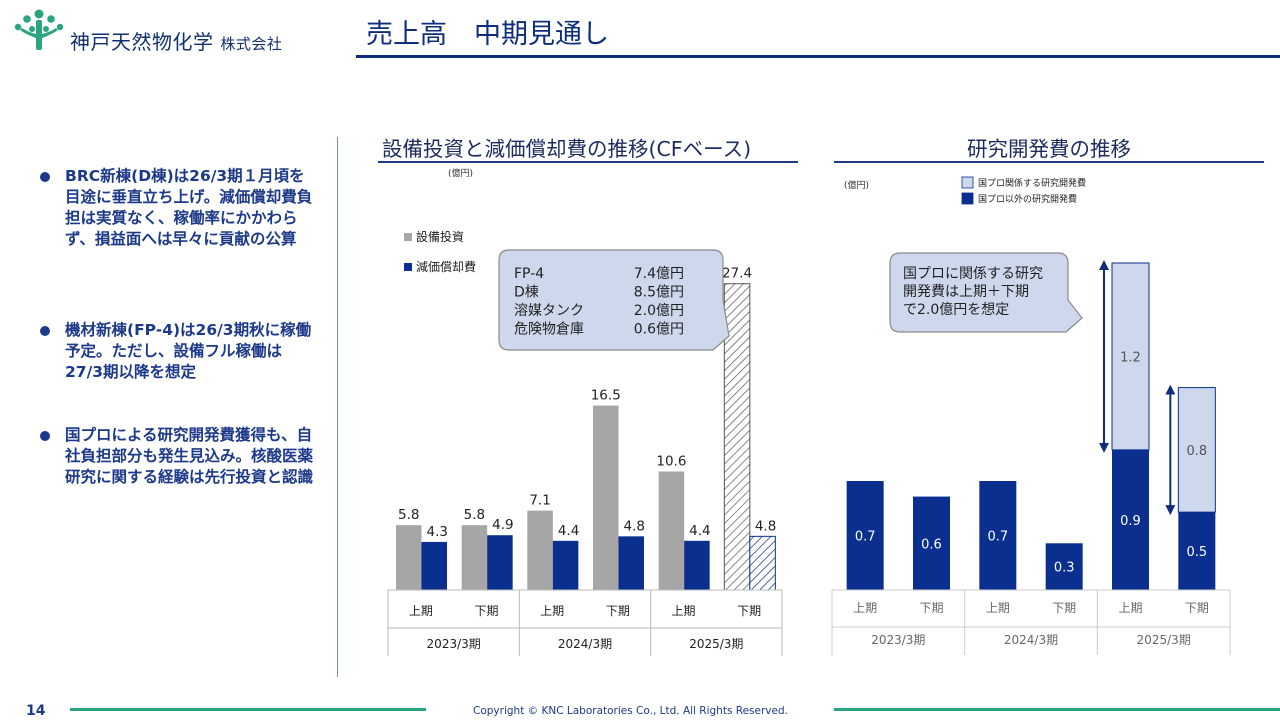 This screenshot has width=1280, height=720. Describe the element at coordinates (549, 329) in the screenshot. I see `callout-item: 危険物倉庫` at that location.